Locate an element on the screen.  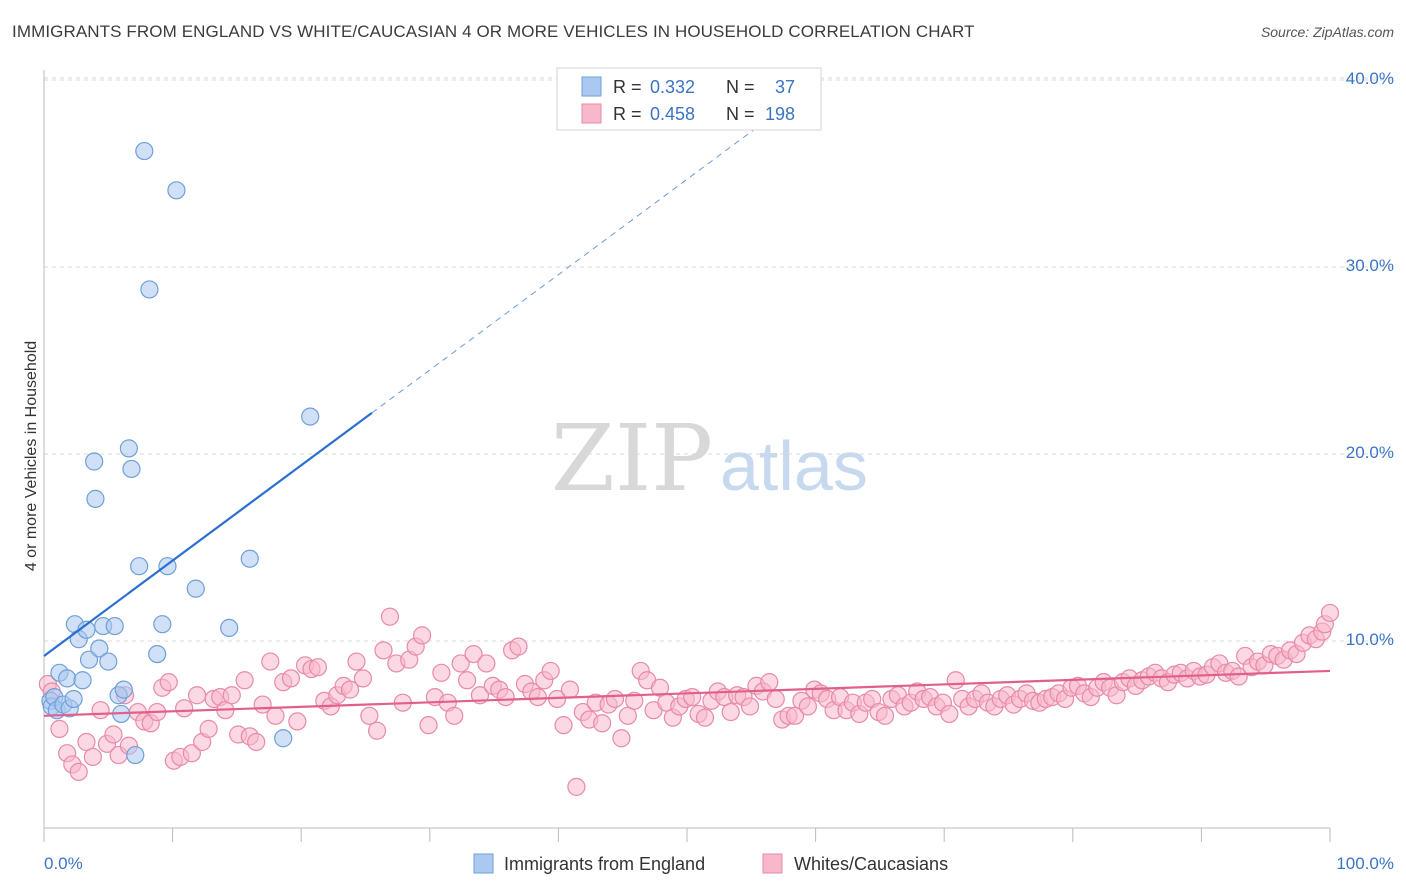
bottom-legend-swatch-blue is located at coordinates (483, 863).